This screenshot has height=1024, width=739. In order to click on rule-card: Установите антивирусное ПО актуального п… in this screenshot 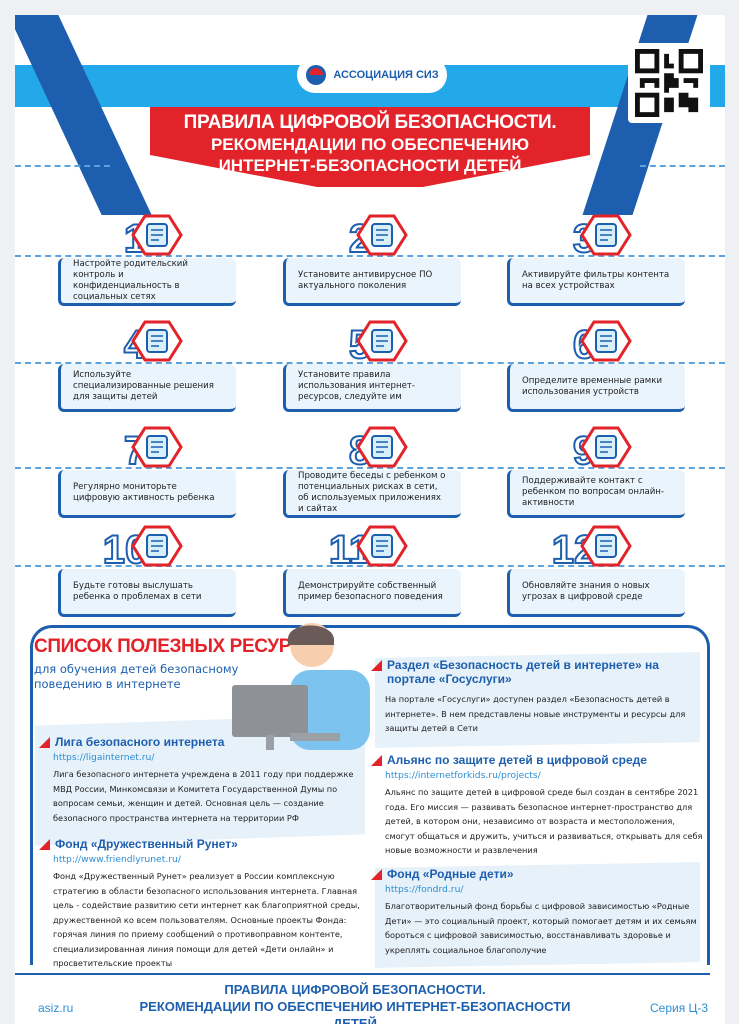, I will do `click(372, 282)`.